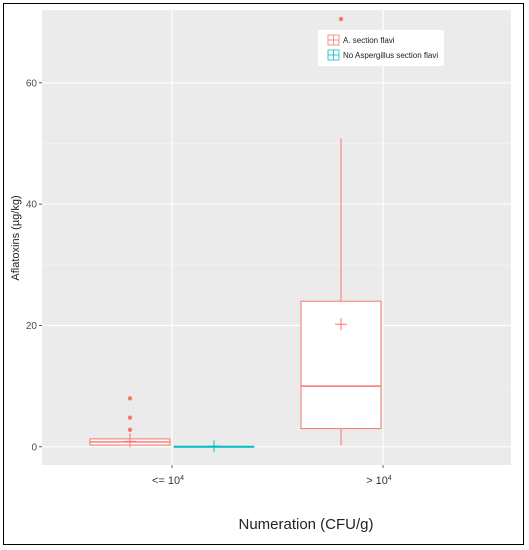 The image size is (529, 550). I want to click on legend-key-no-aspergillus, so click(333, 55).